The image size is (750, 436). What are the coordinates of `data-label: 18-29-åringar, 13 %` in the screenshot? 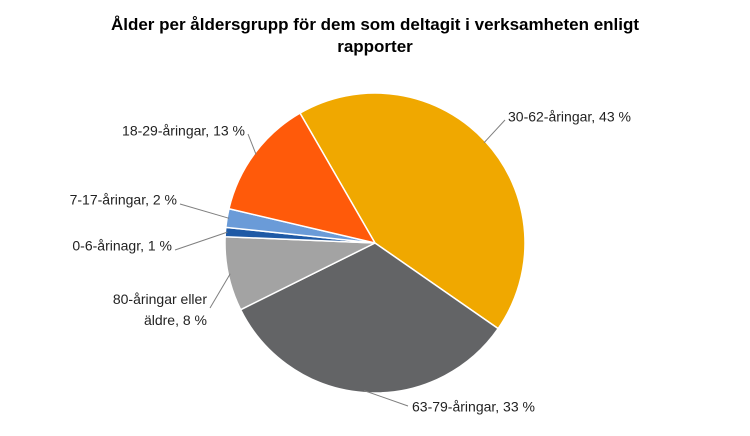 It's located at (183, 131).